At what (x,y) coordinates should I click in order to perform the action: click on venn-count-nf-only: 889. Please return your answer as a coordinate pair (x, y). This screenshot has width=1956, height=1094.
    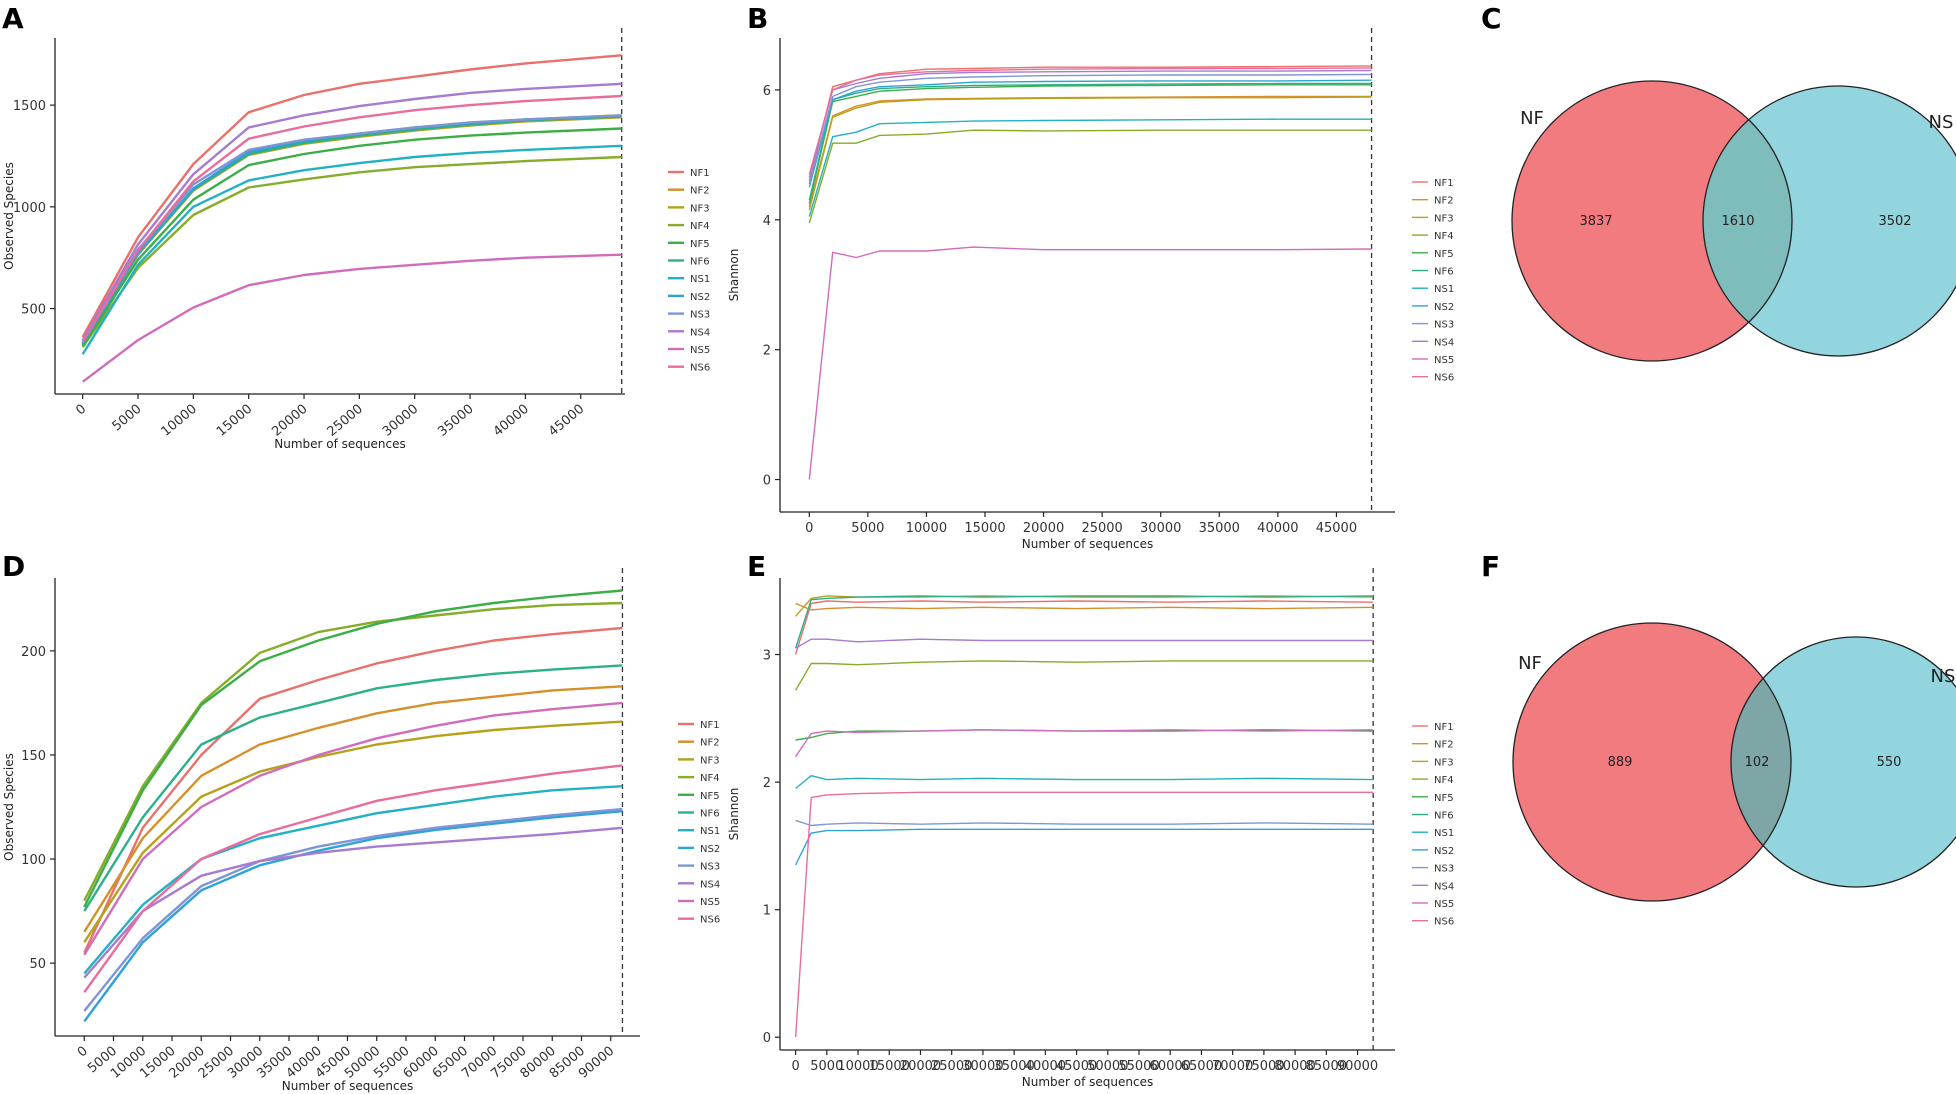
    Looking at the image, I should click on (1620, 762).